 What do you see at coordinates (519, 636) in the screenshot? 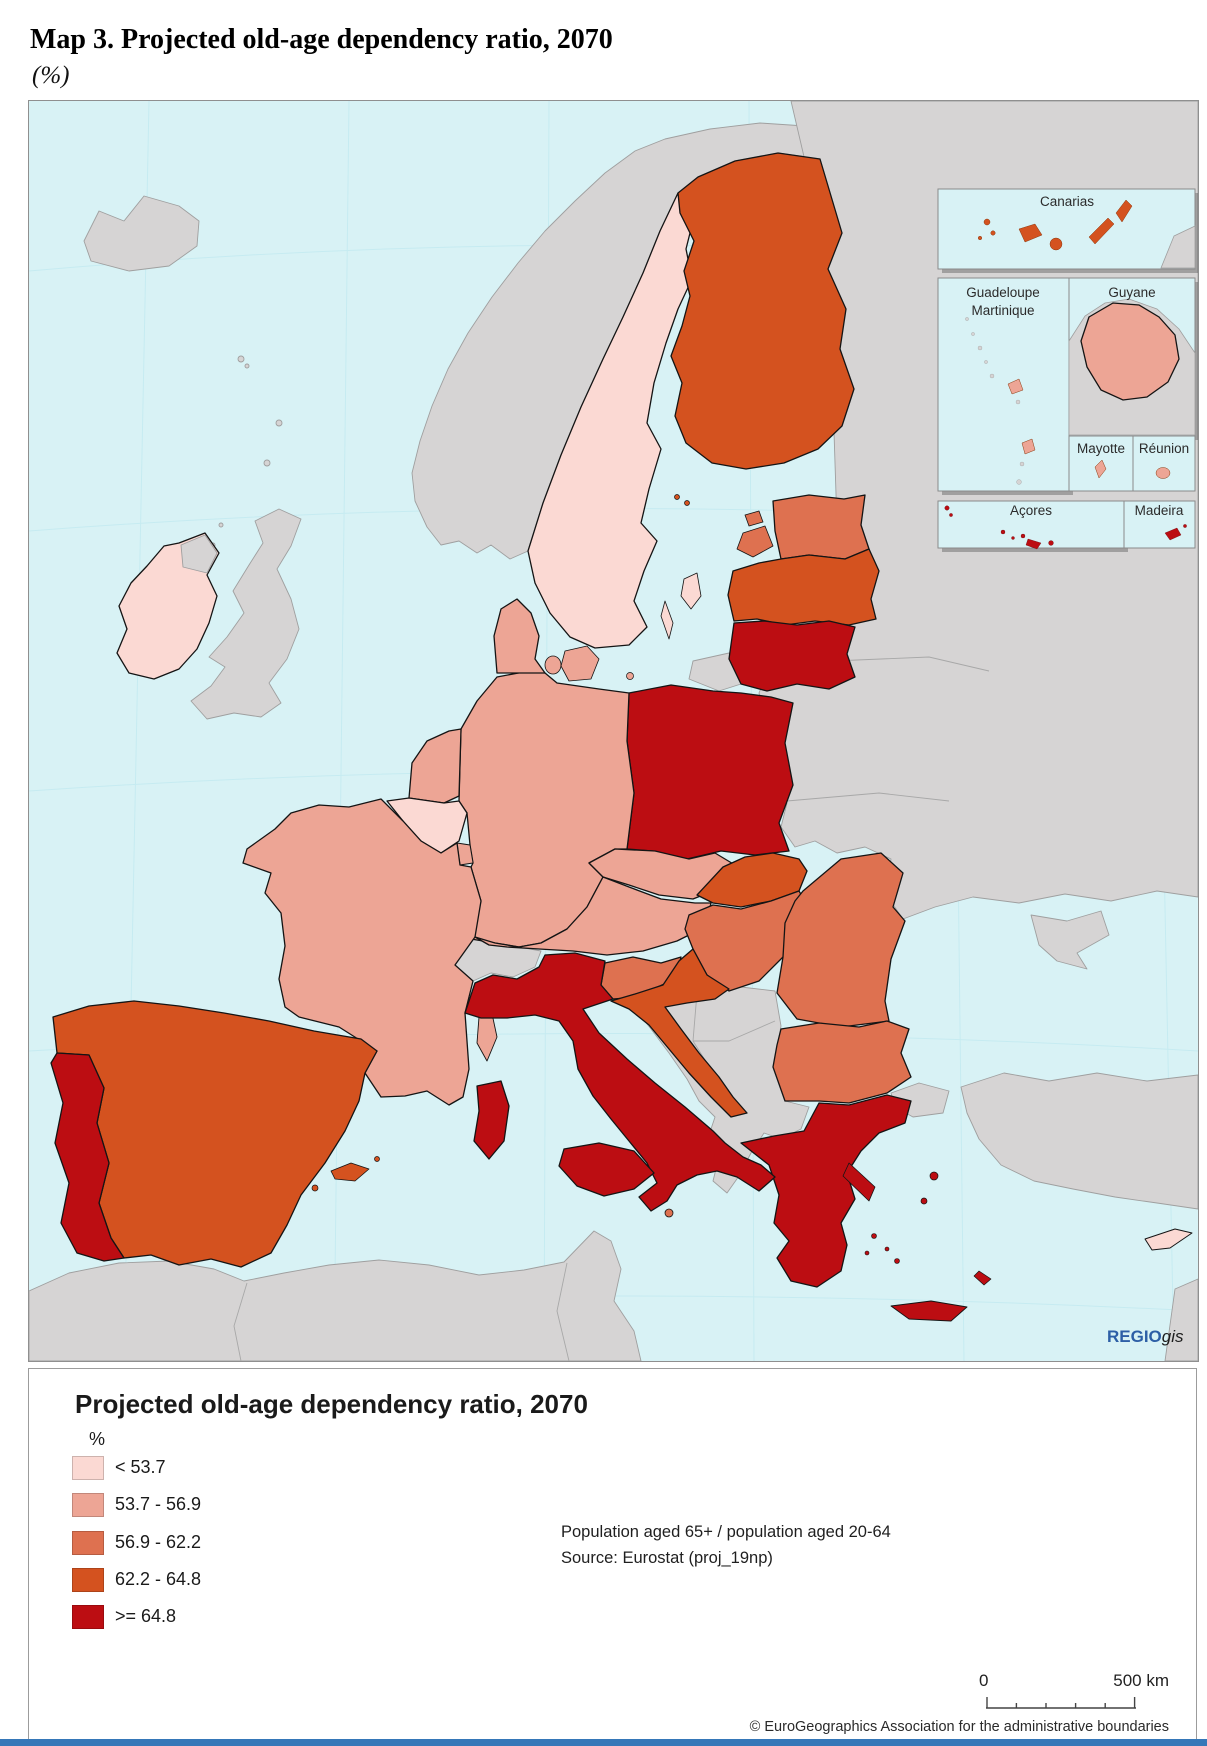
I see `country-denmark` at bounding box center [519, 636].